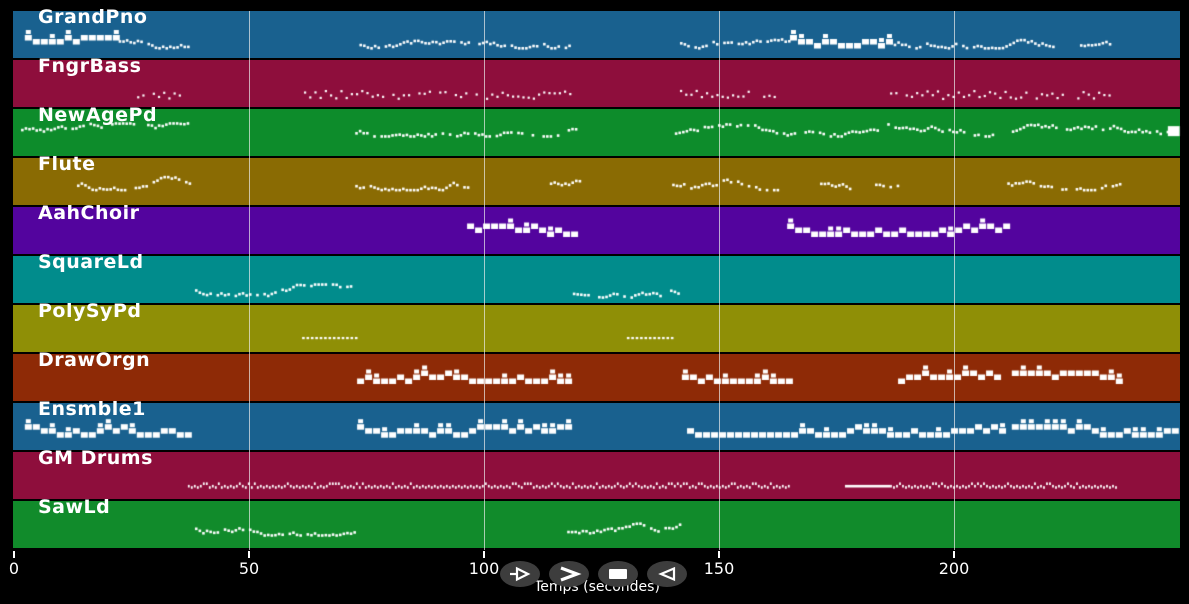  I want to click on axis-tick-label-200: 200, so click(954, 568).